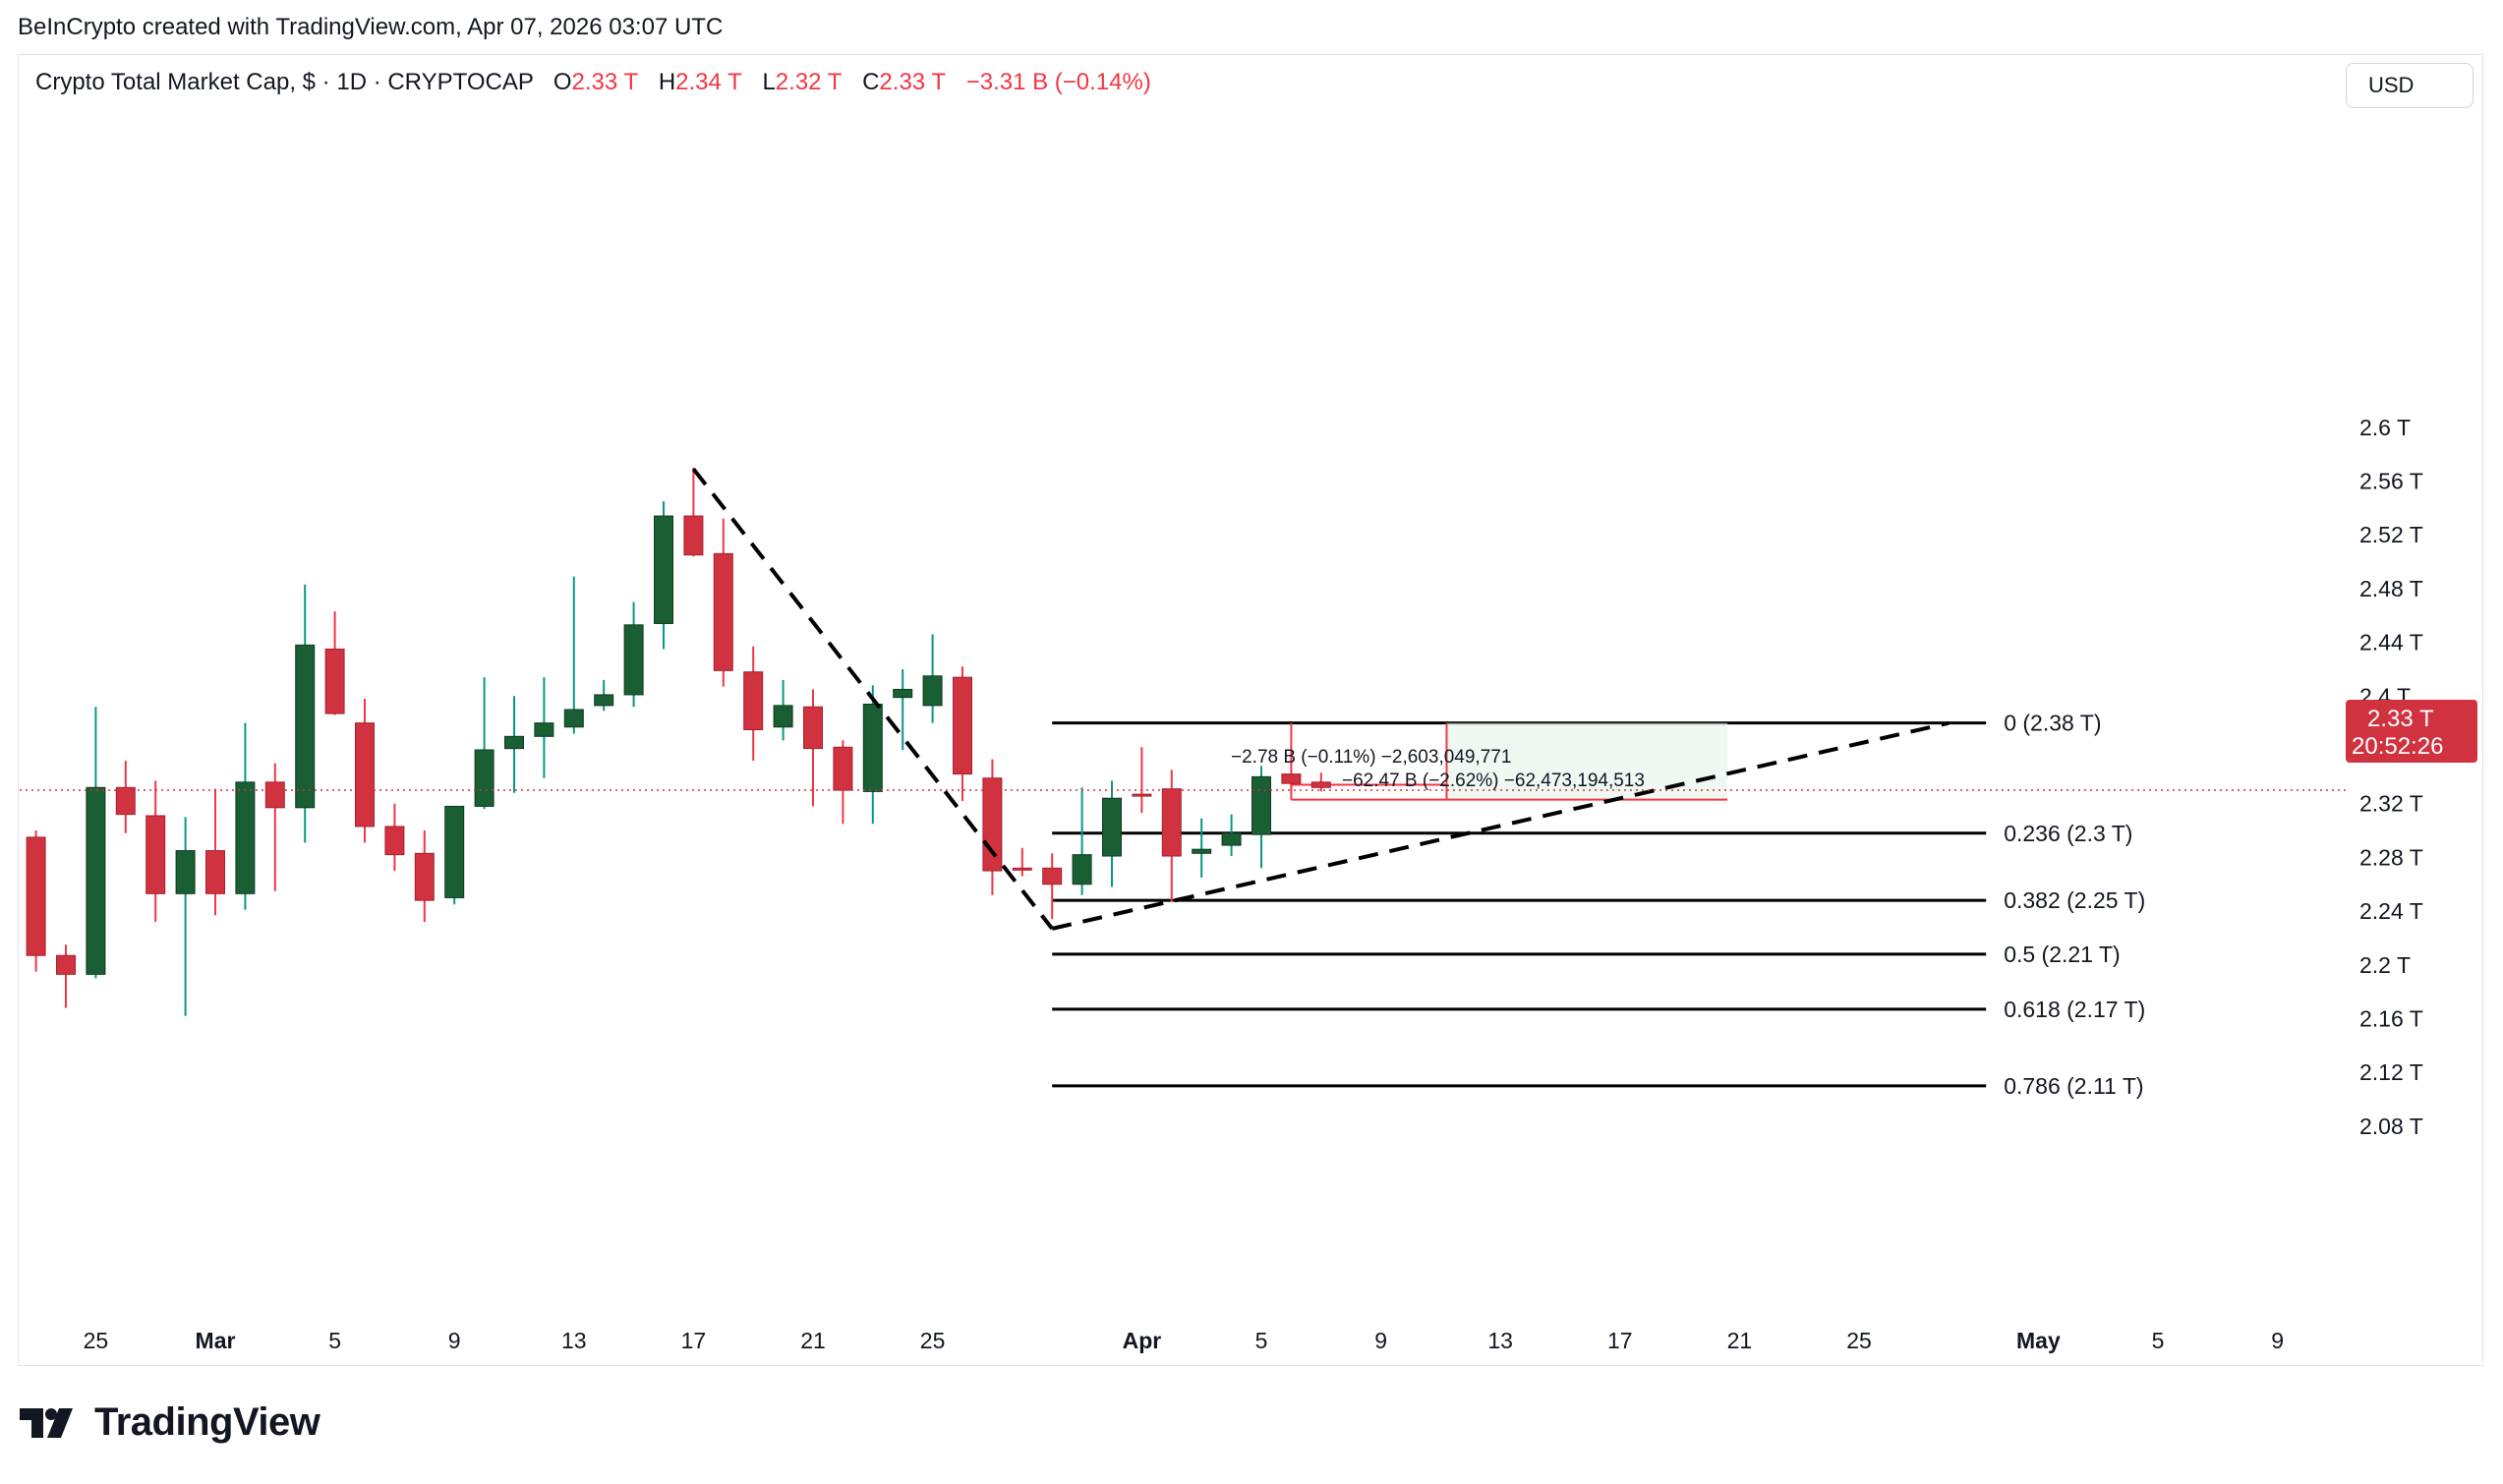 The width and height of the screenshot is (2503, 1484). I want to click on measure-label-upper: −2.78 B (−0.11%) −2,603,049,771, so click(1371, 757).